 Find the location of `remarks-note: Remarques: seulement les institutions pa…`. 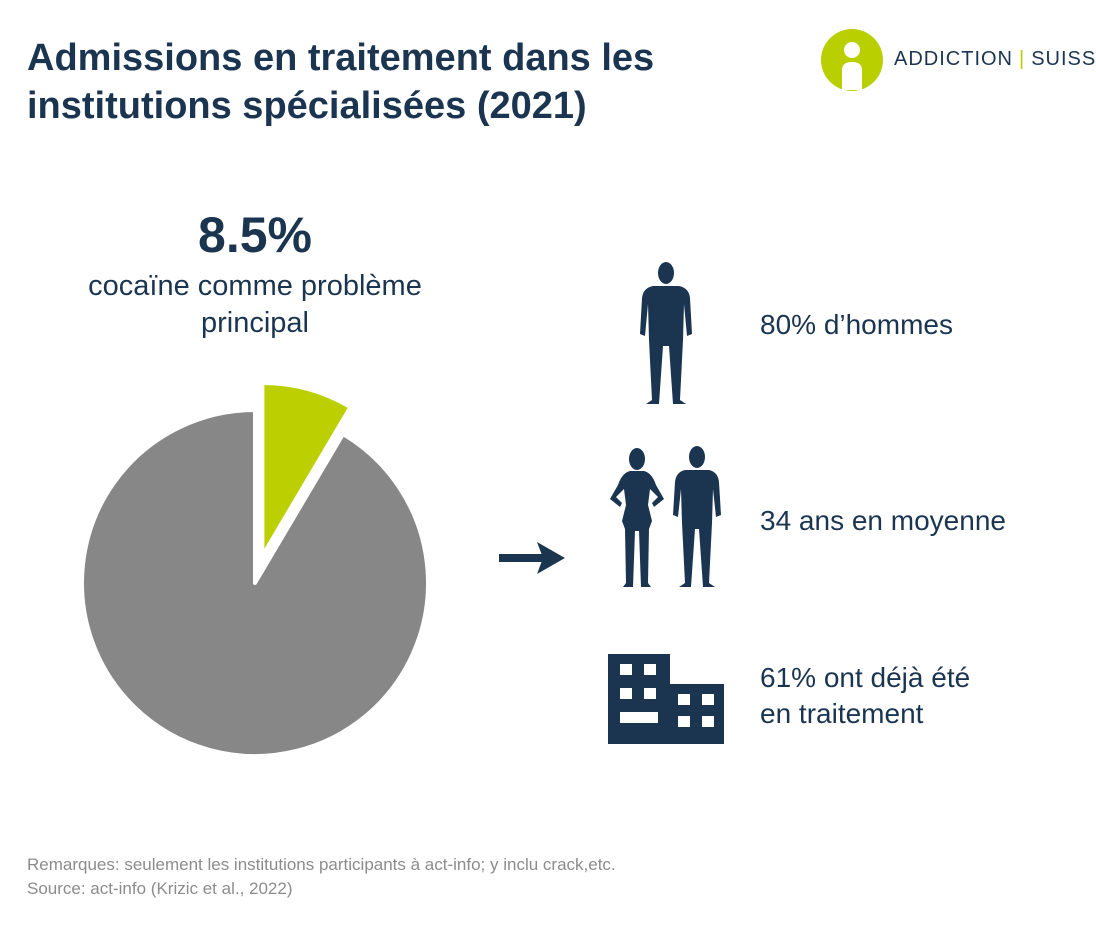

remarks-note: Remarques: seulement les institutions pa… is located at coordinates (321, 864).